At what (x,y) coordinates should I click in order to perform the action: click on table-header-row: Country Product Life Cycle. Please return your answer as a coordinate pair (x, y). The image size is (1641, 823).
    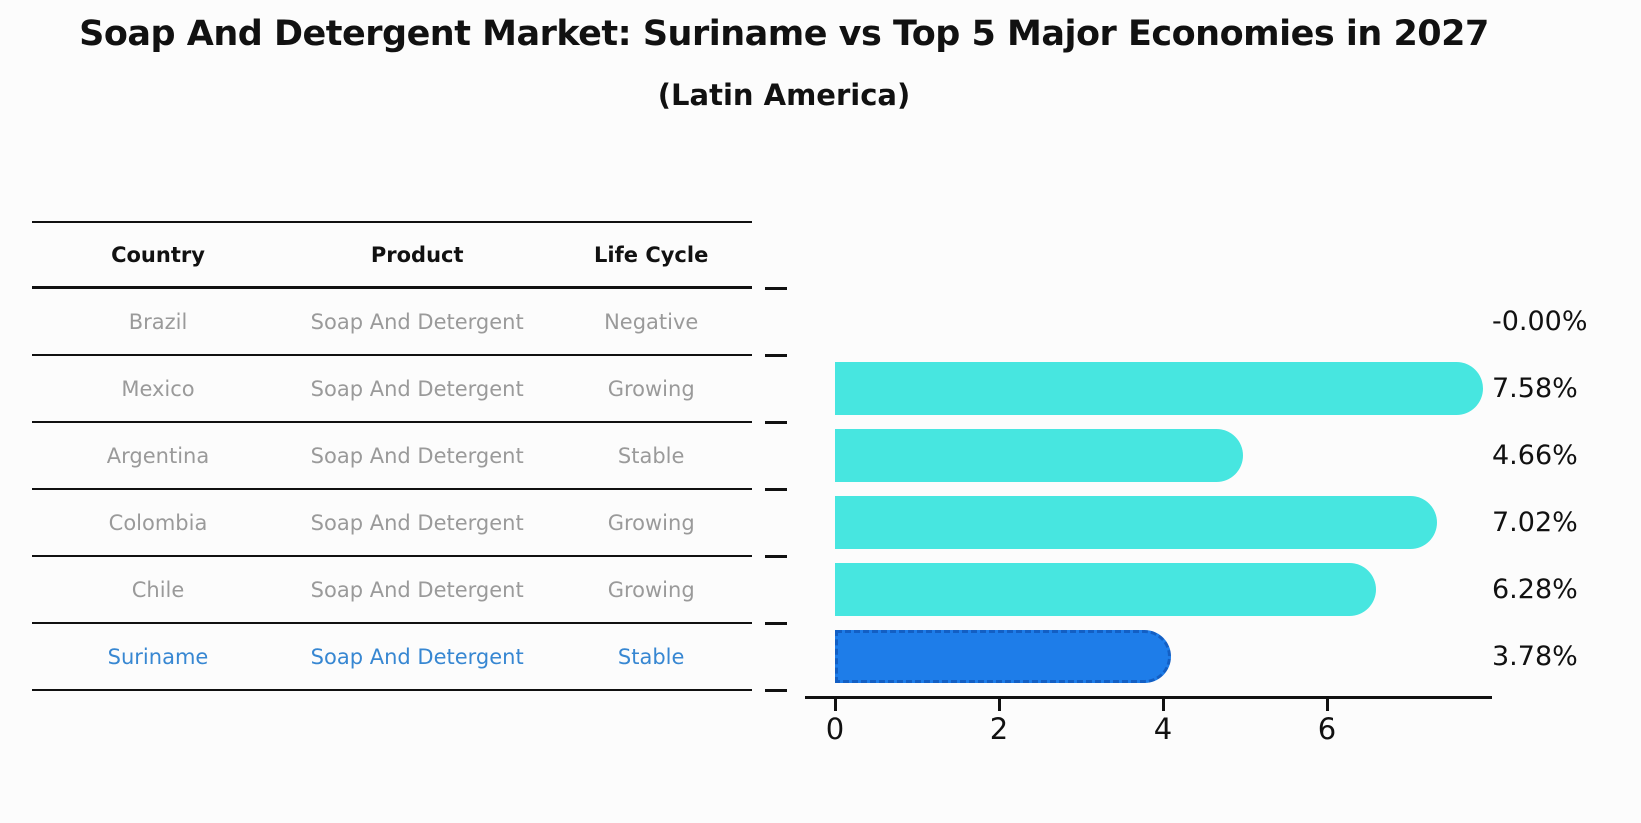
    Looking at the image, I should click on (392, 256).